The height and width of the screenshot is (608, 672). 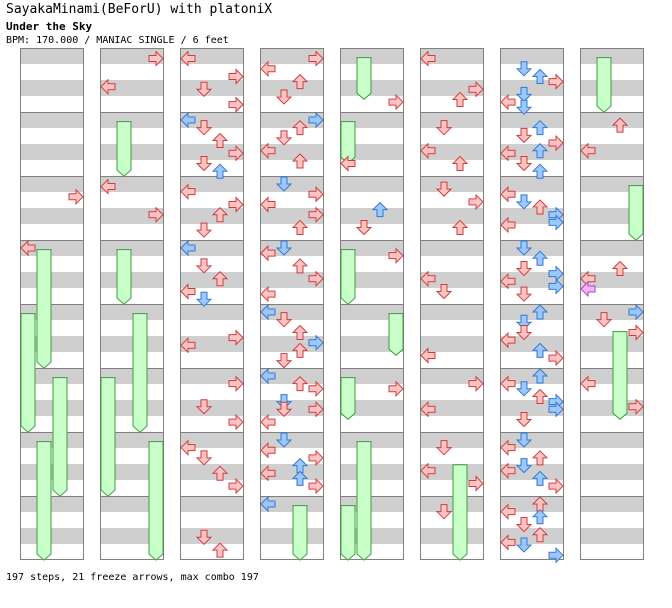 What do you see at coordinates (139, 9) in the screenshot?
I see `chart-title: SayakaMinami(BeForU) with platoniX` at bounding box center [139, 9].